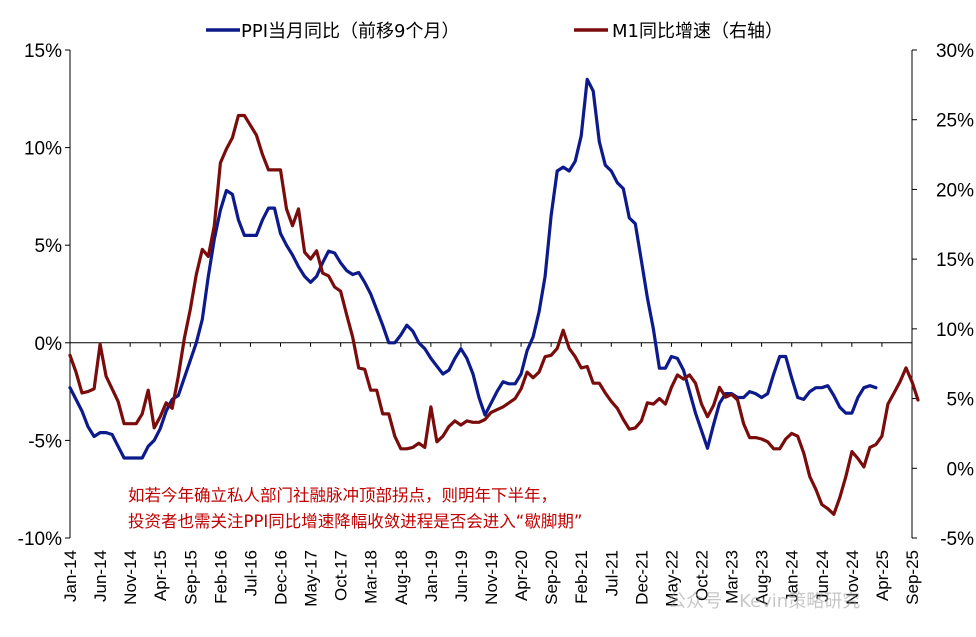  I want to click on watermark: 公众号 · Kevin策略研究, so click(764, 601).